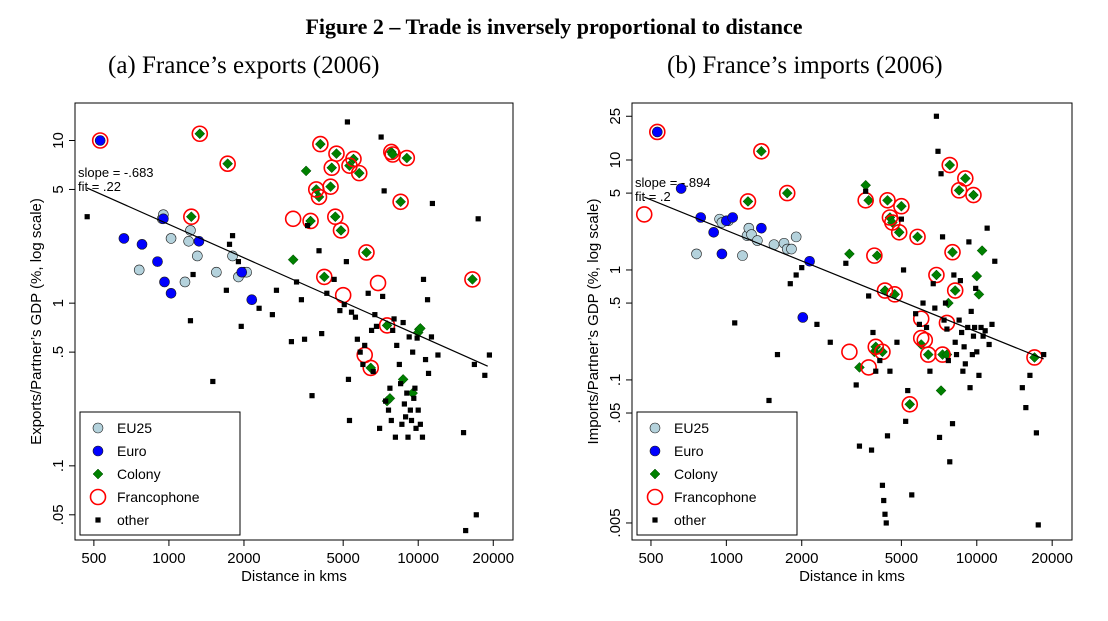 The width and height of the screenshot is (1108, 621). I want to click on chartb-series-euro, so click(733, 224).